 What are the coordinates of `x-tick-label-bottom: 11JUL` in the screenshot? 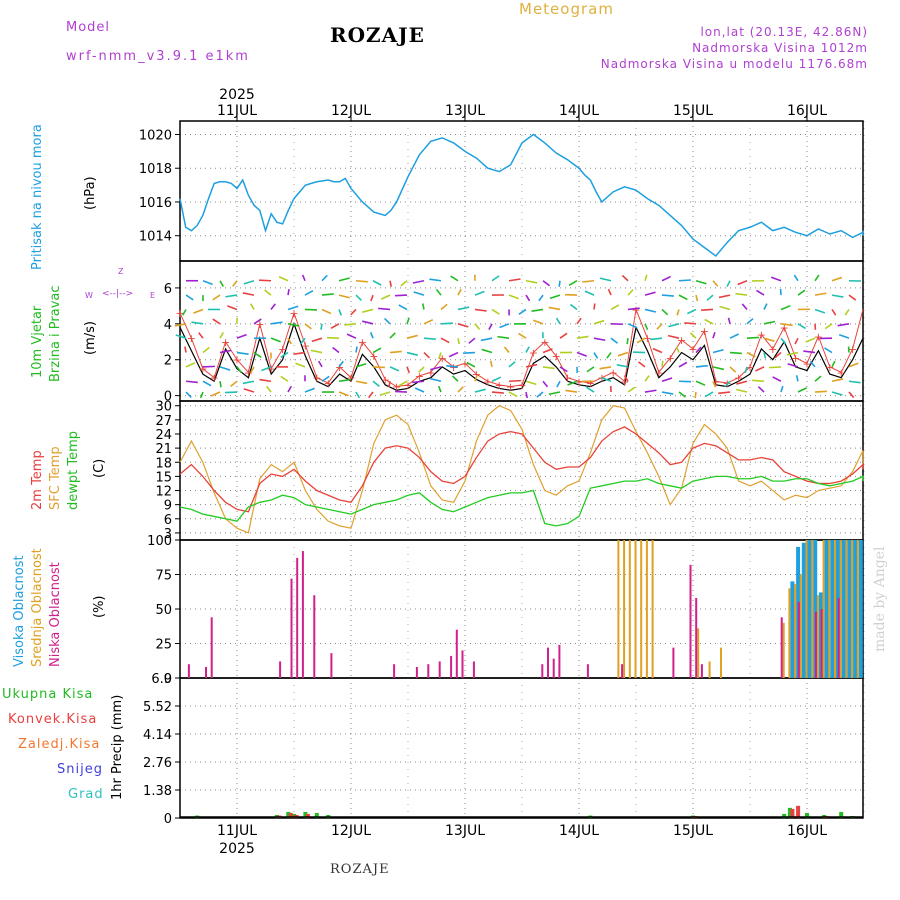 It's located at (237, 831).